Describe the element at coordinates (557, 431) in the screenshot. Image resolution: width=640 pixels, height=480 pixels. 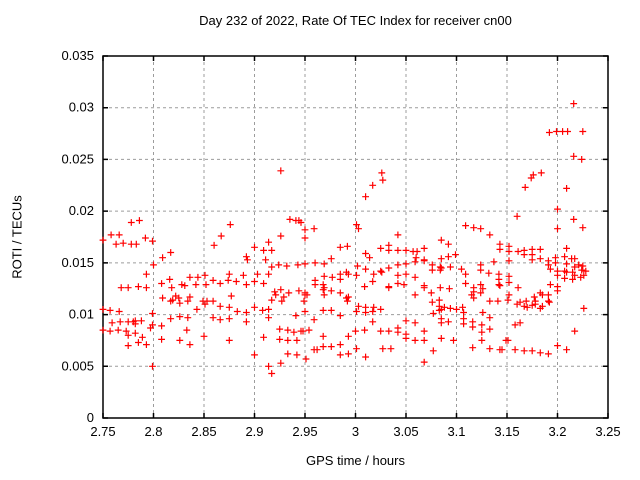
I see `x-tick-label: 3.2` at that location.